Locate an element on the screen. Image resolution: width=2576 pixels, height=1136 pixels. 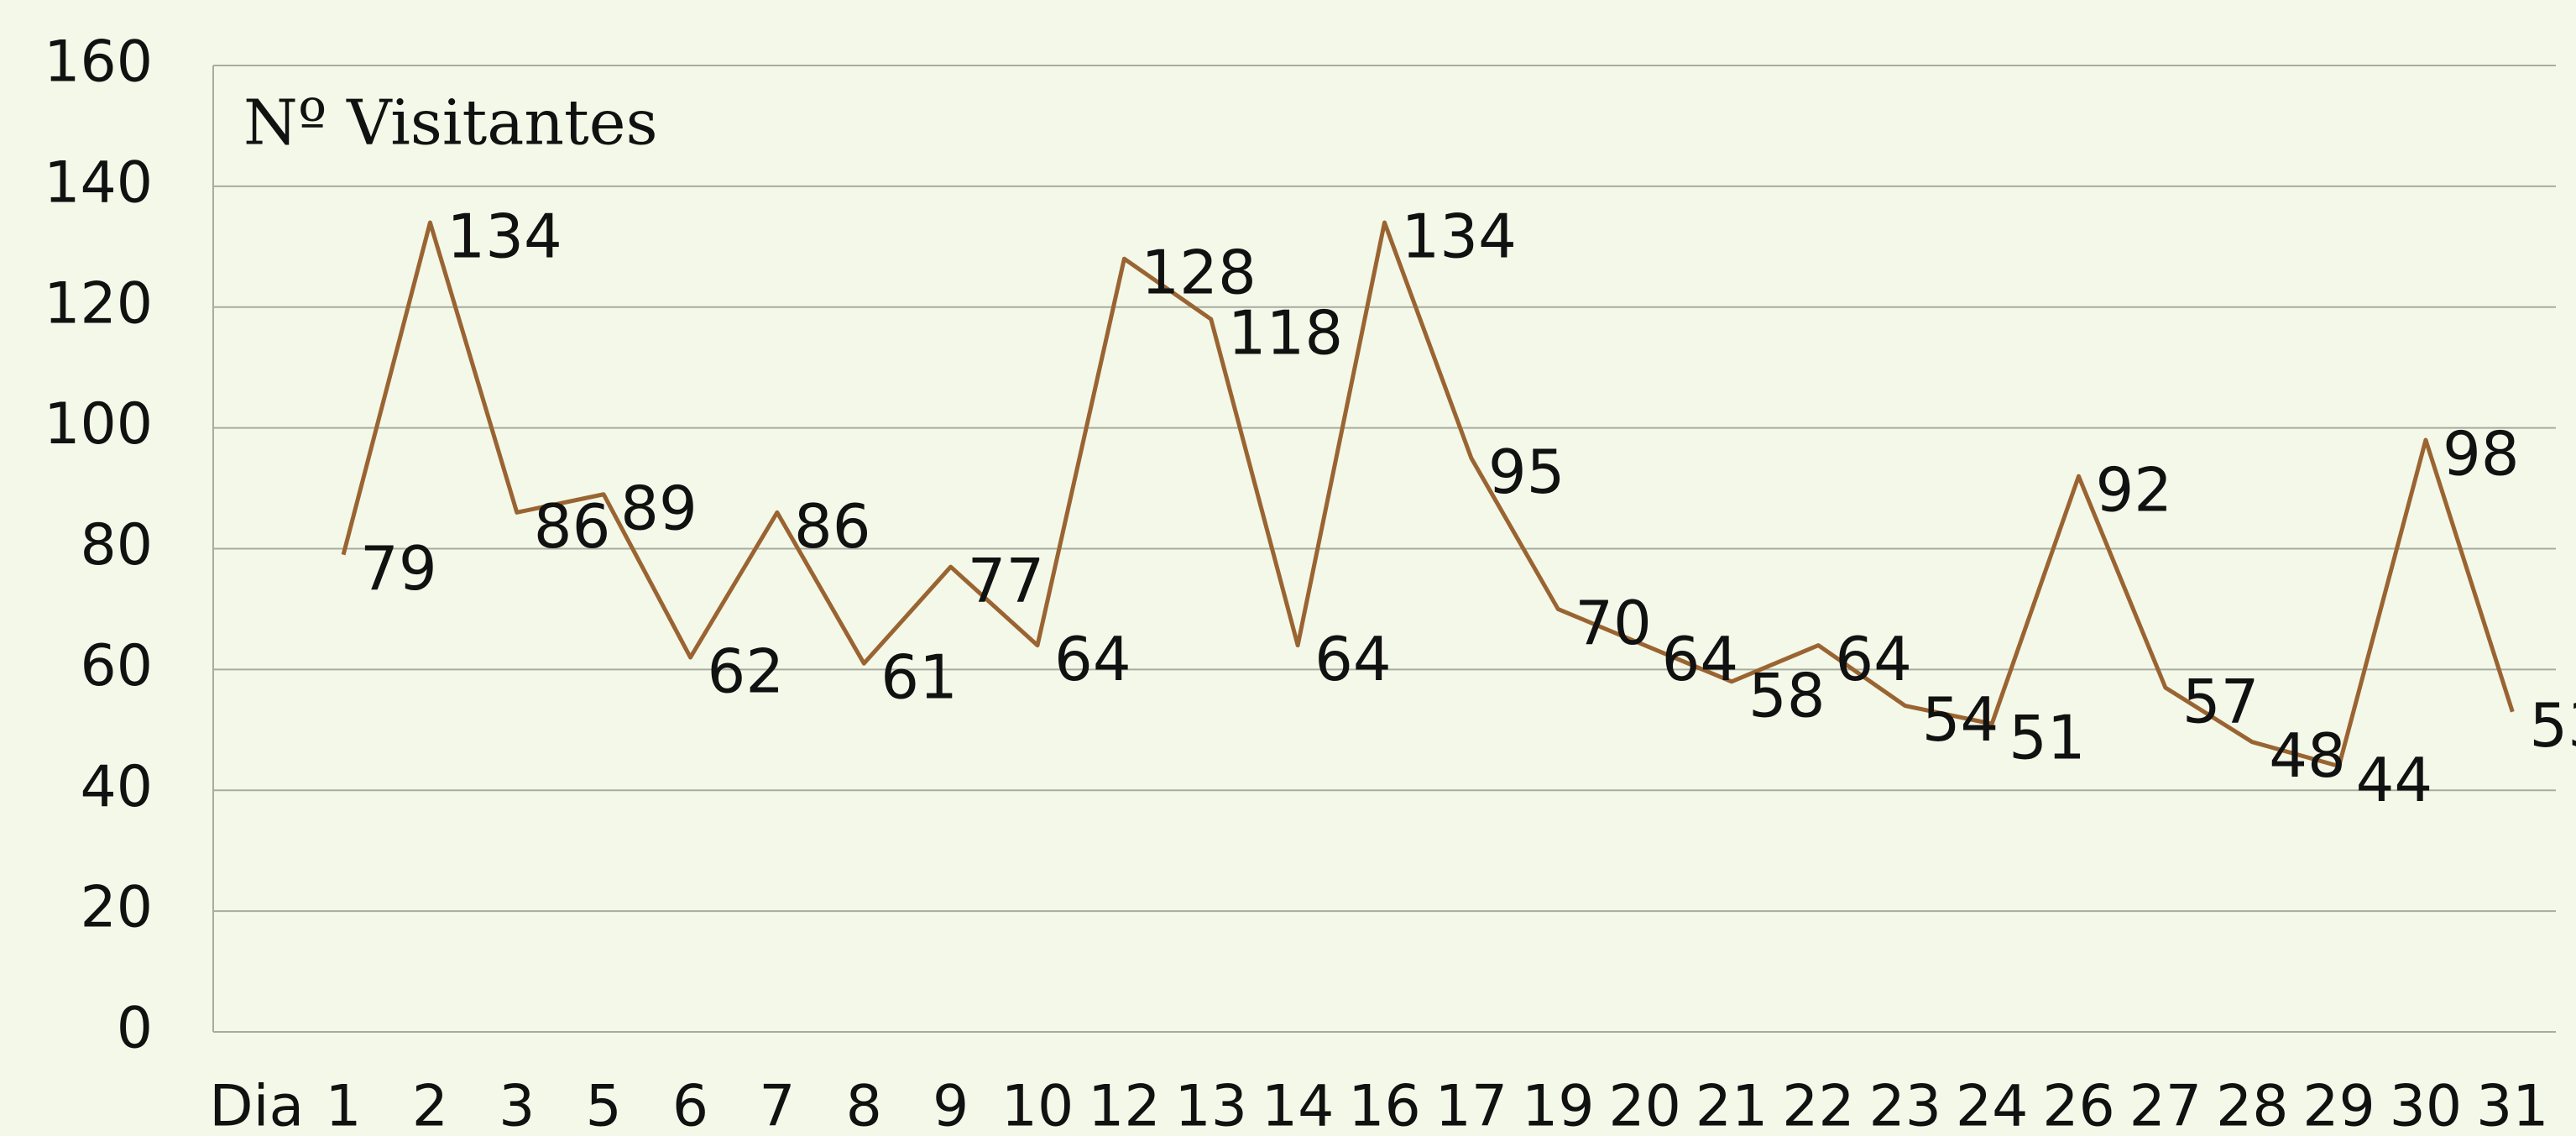
x-tick-label: 28 is located at coordinates (2252, 1105).